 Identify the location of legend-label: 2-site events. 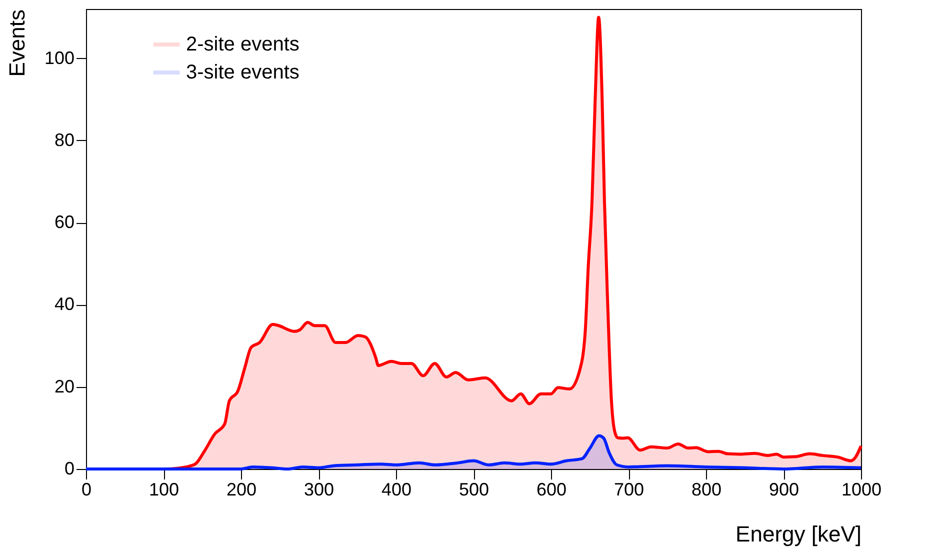
(243, 45).